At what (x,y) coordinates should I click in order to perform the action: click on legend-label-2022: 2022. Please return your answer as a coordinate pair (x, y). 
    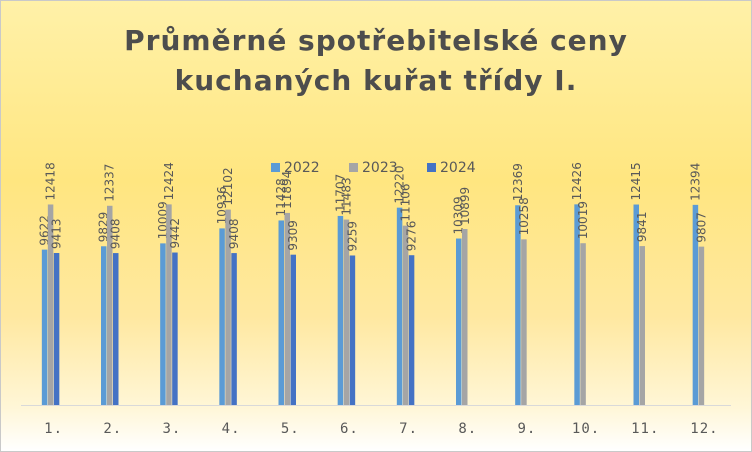
    Looking at the image, I should click on (302, 168).